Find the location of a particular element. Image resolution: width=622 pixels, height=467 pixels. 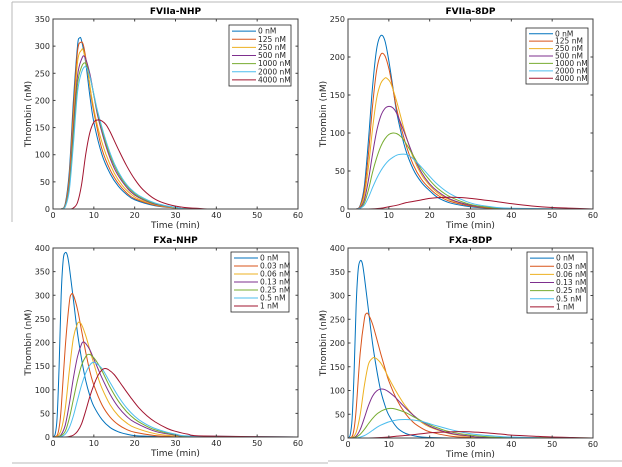

series-line-500-nm is located at coordinates (470, 157).